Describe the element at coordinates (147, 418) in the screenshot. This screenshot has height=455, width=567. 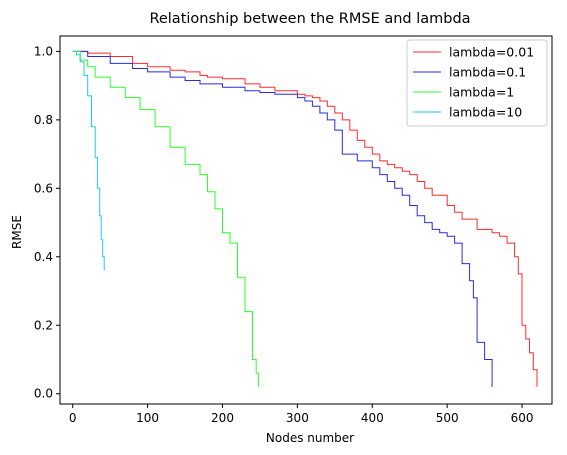
I see `x-tick-label: 100` at that location.